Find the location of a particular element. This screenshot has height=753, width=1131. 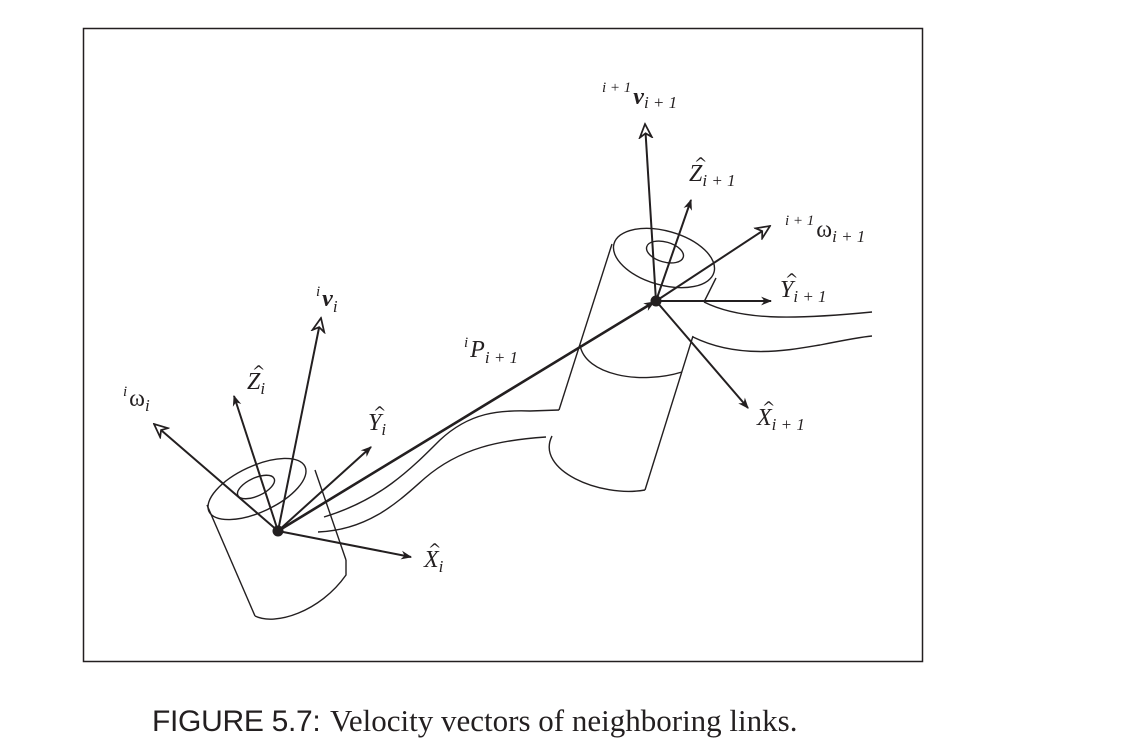

omega-i-vector is located at coordinates (216, 478).